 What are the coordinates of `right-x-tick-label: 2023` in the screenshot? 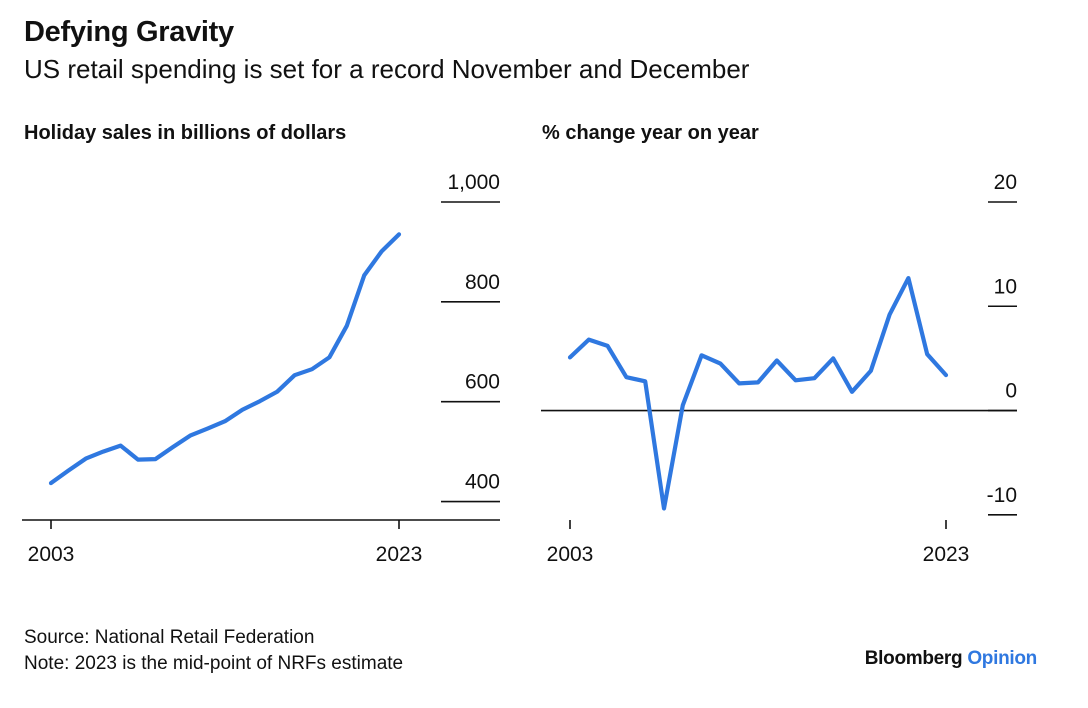 It's located at (946, 554).